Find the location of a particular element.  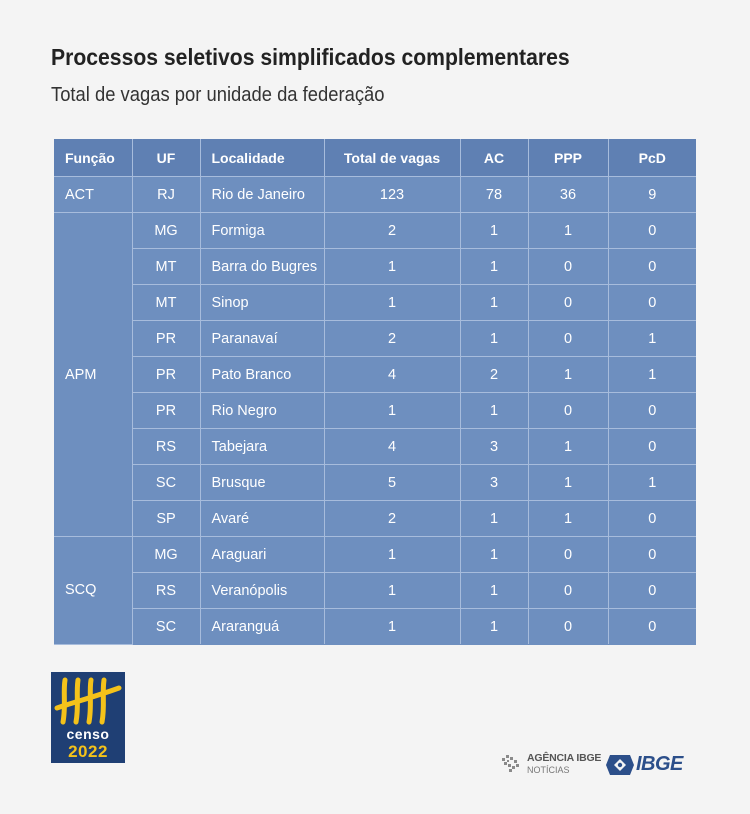

localidade-cell: Rio Negro is located at coordinates (262, 410).